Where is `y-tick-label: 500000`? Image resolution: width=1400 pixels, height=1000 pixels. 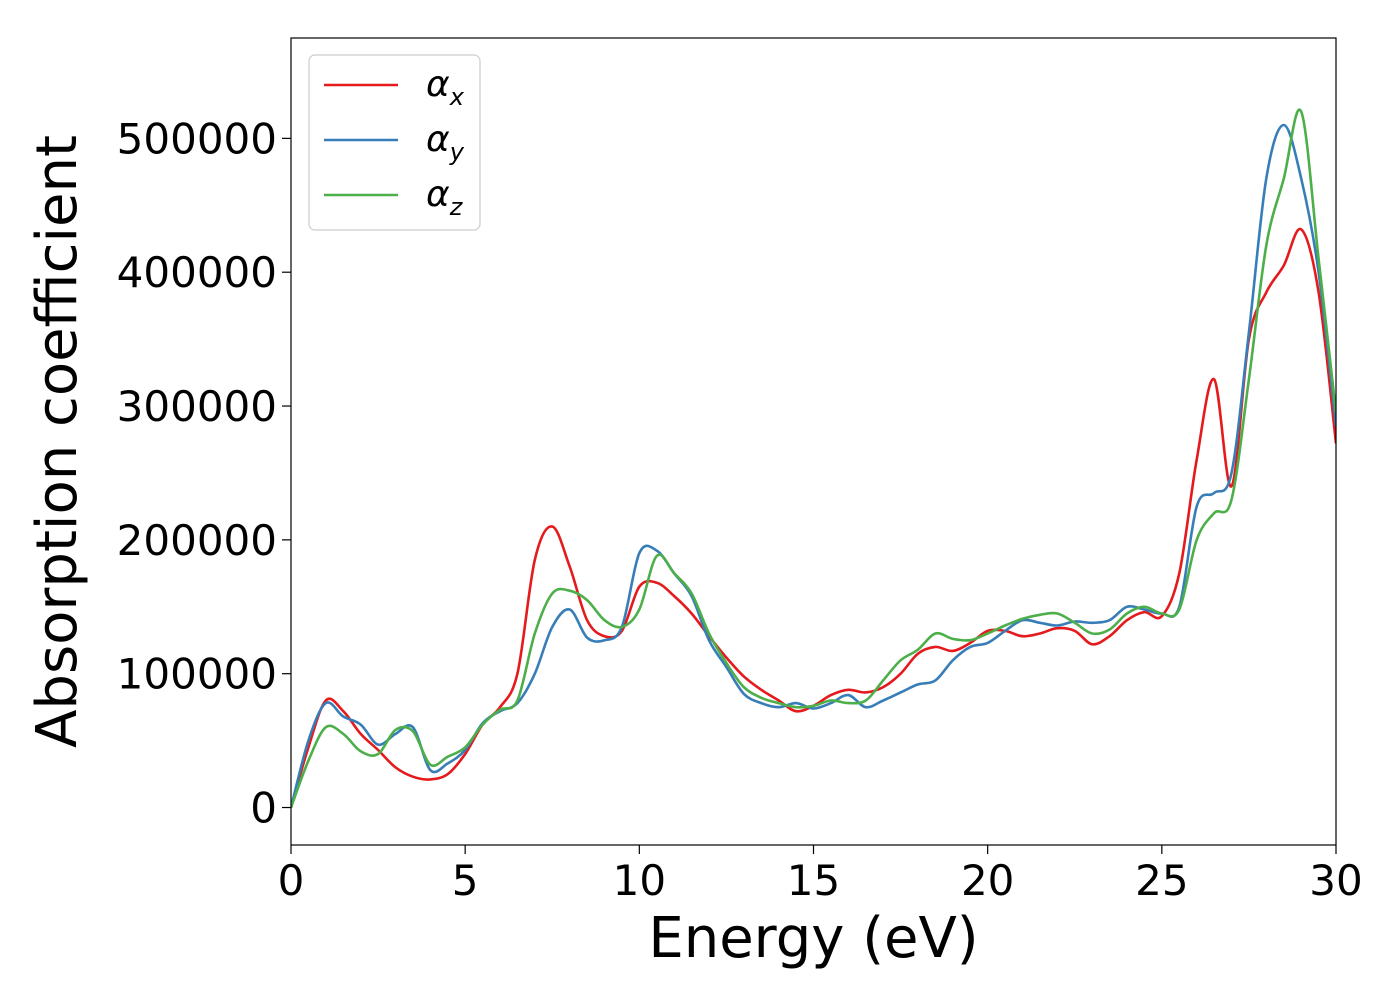 y-tick-label: 500000 is located at coordinates (197, 138).